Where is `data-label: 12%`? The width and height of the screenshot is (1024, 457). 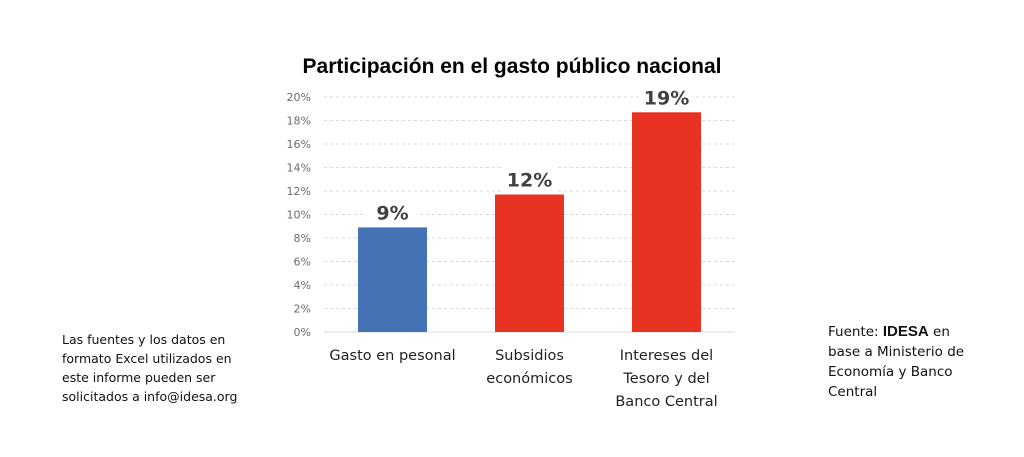 data-label: 12% is located at coordinates (529, 181).